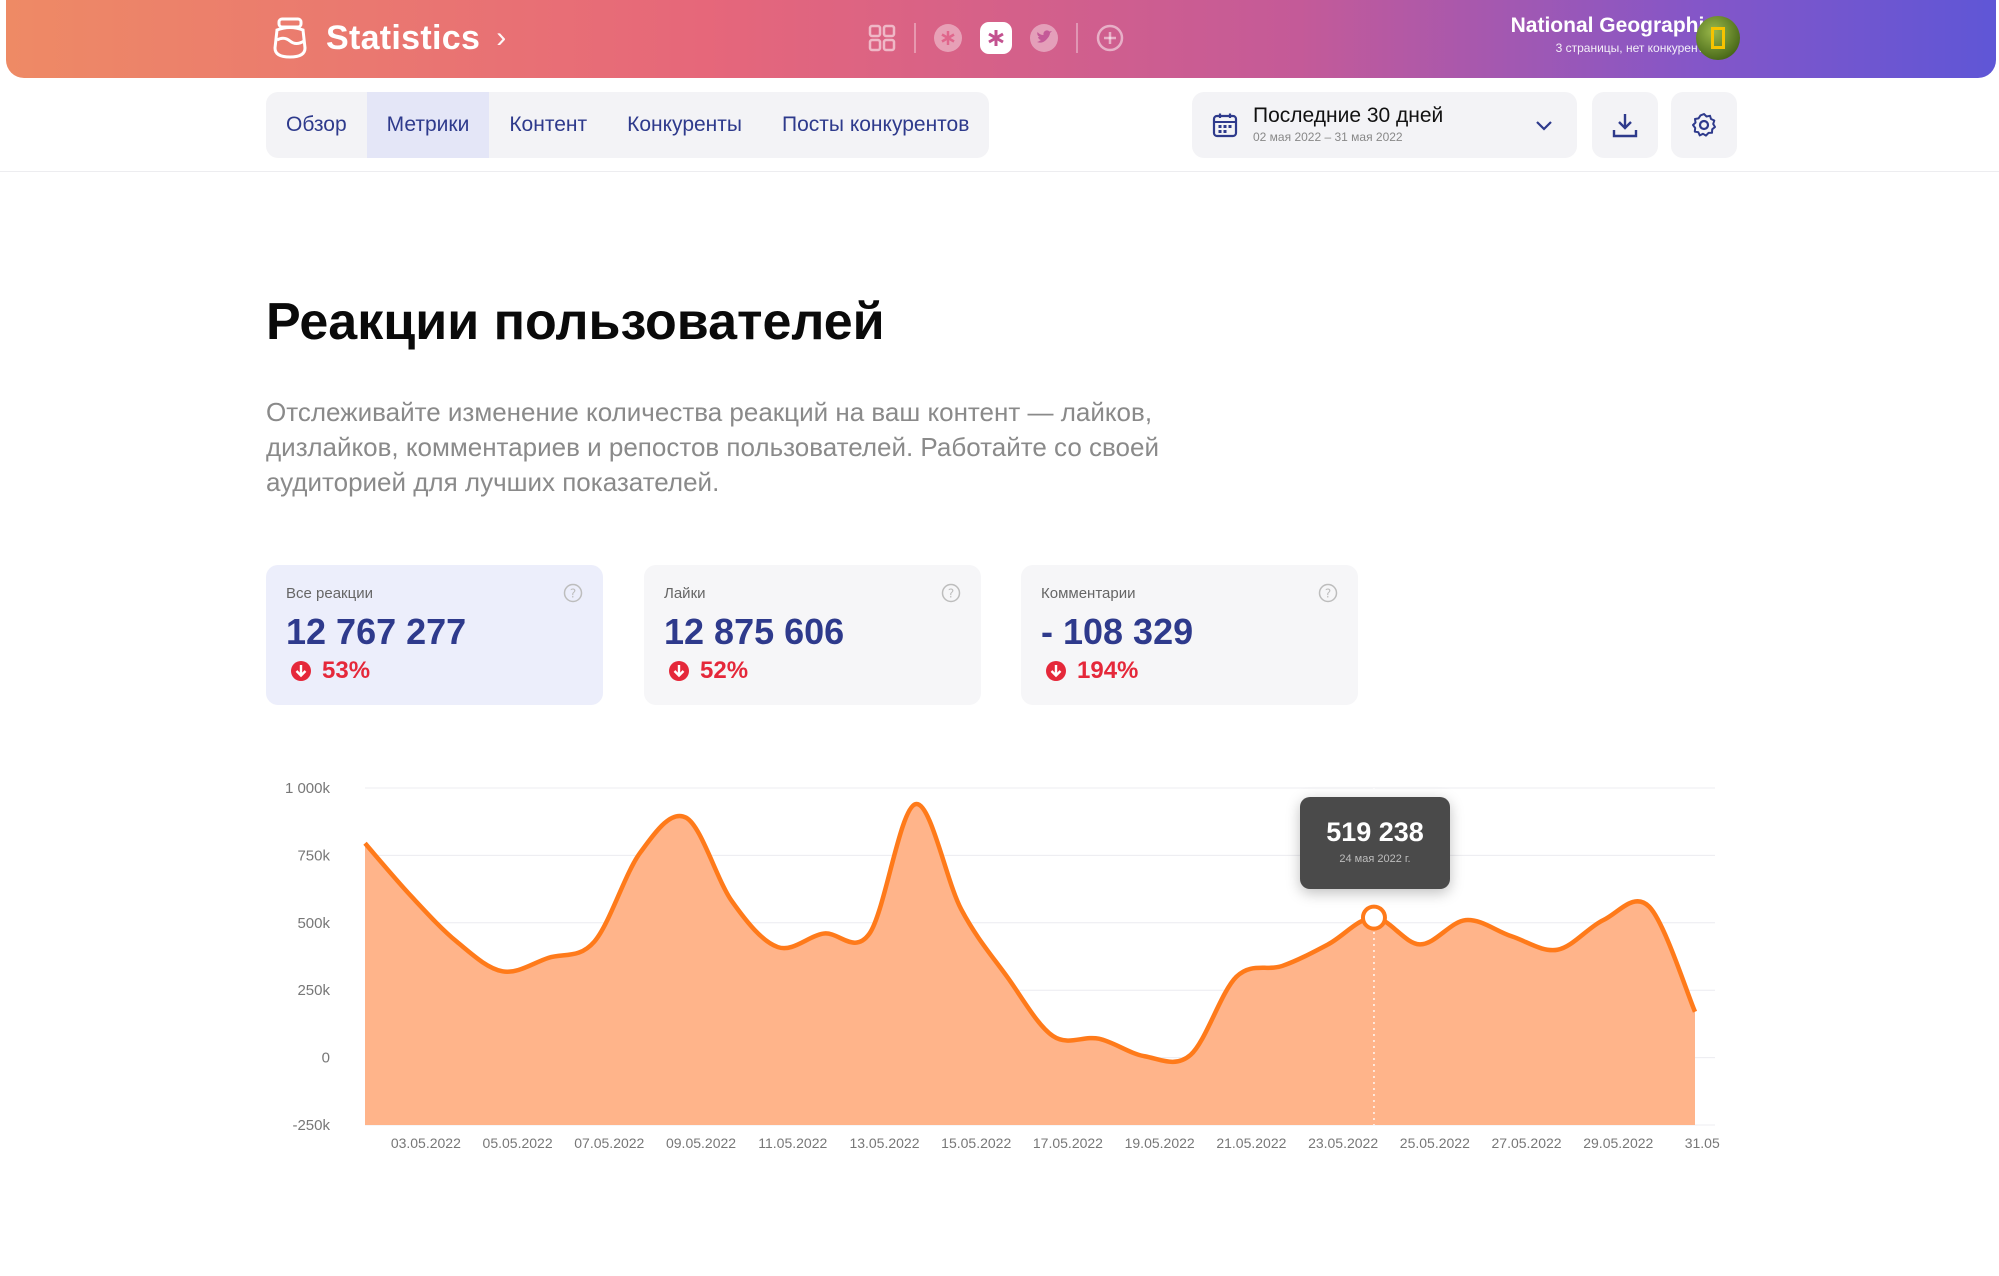  What do you see at coordinates (1030, 933) in the screenshot?
I see `series-line` at bounding box center [1030, 933].